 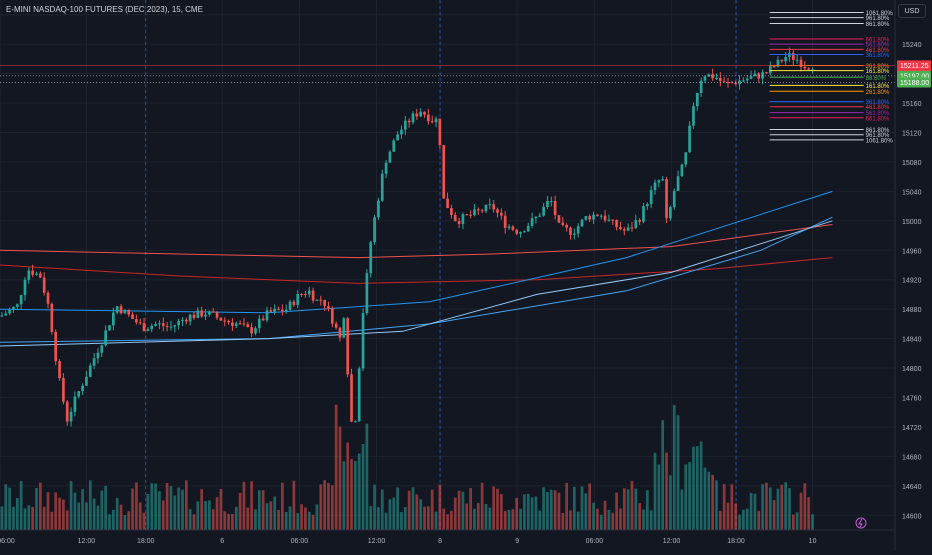 What do you see at coordinates (861, 523) in the screenshot?
I see `lightning-icon` at bounding box center [861, 523].